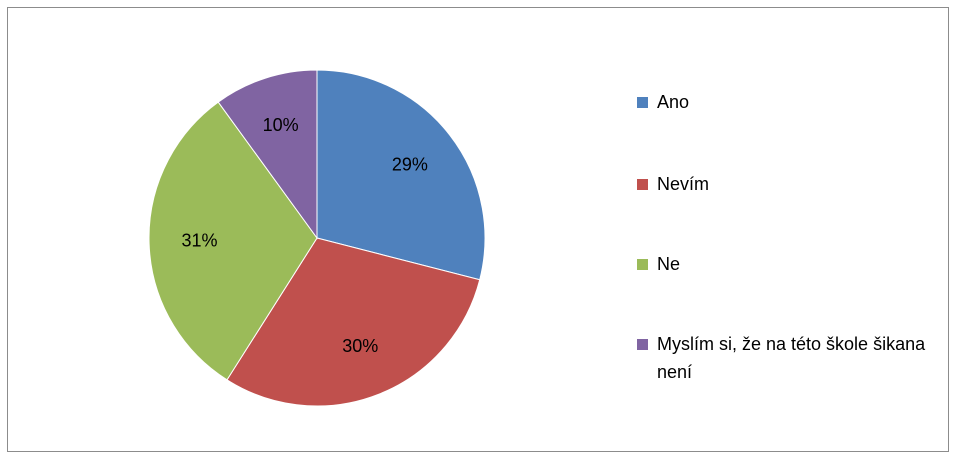 The height and width of the screenshot is (457, 956). Describe the element at coordinates (669, 264) in the screenshot. I see `legend-label: Ne` at that location.